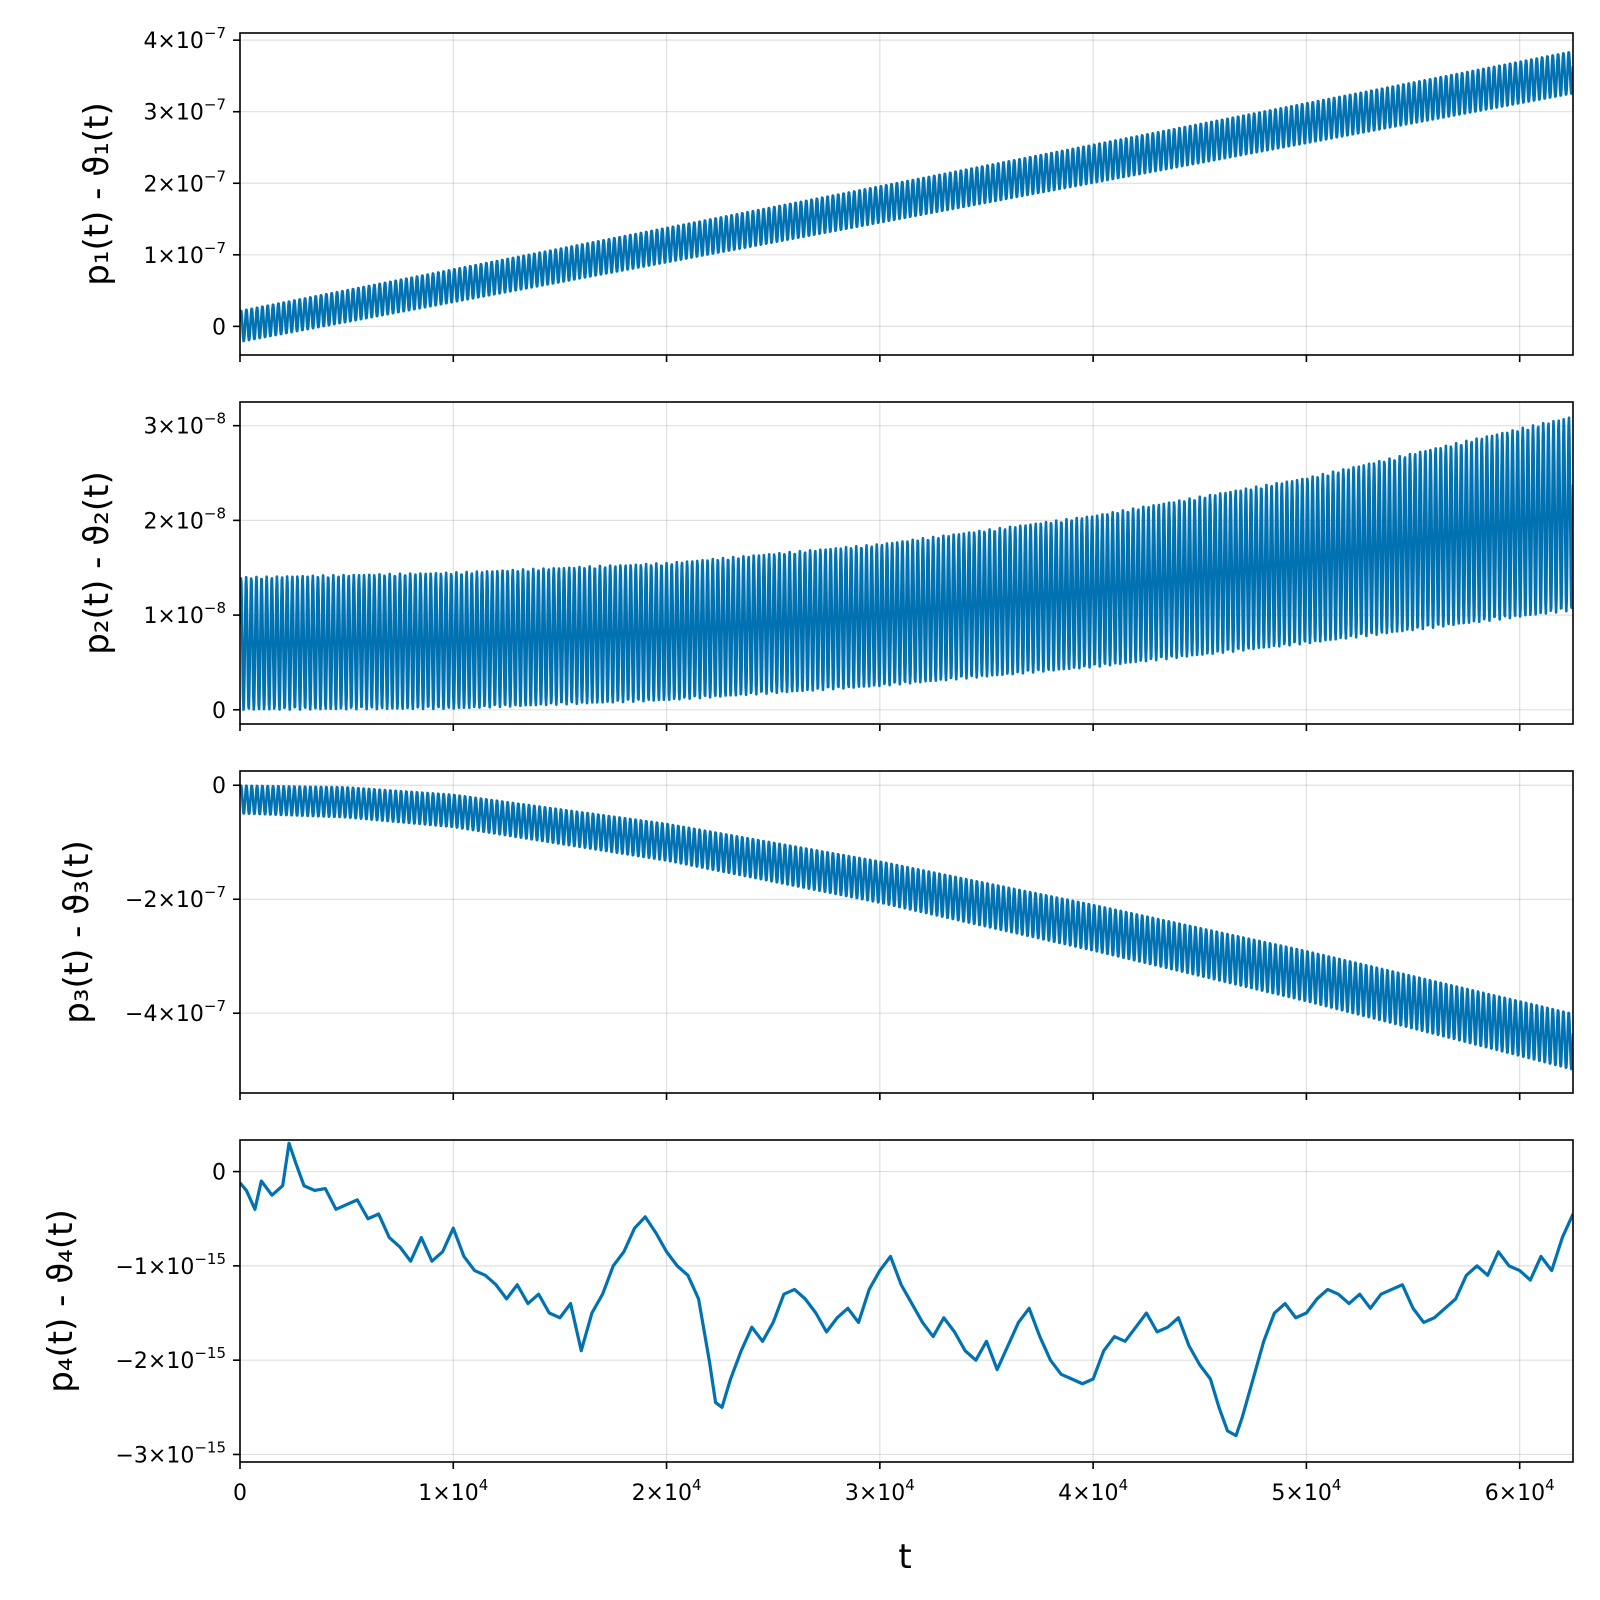  I want to click on y-tick-label: −1×10⁻¹⁵, so click(170, 1265).